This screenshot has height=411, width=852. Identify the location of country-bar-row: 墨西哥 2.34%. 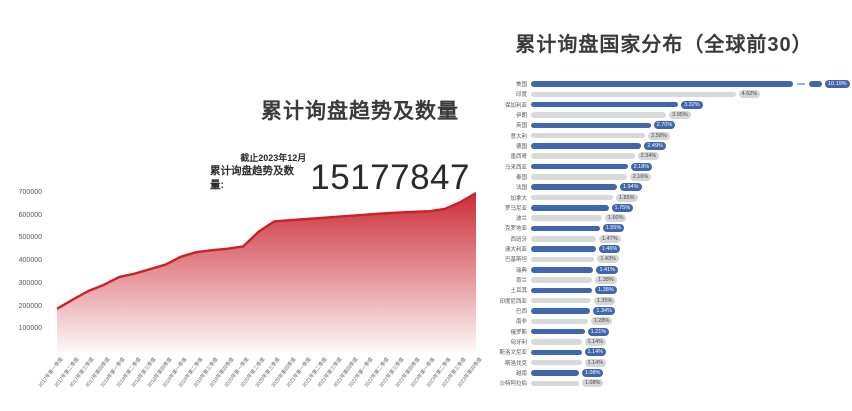
(570, 156).